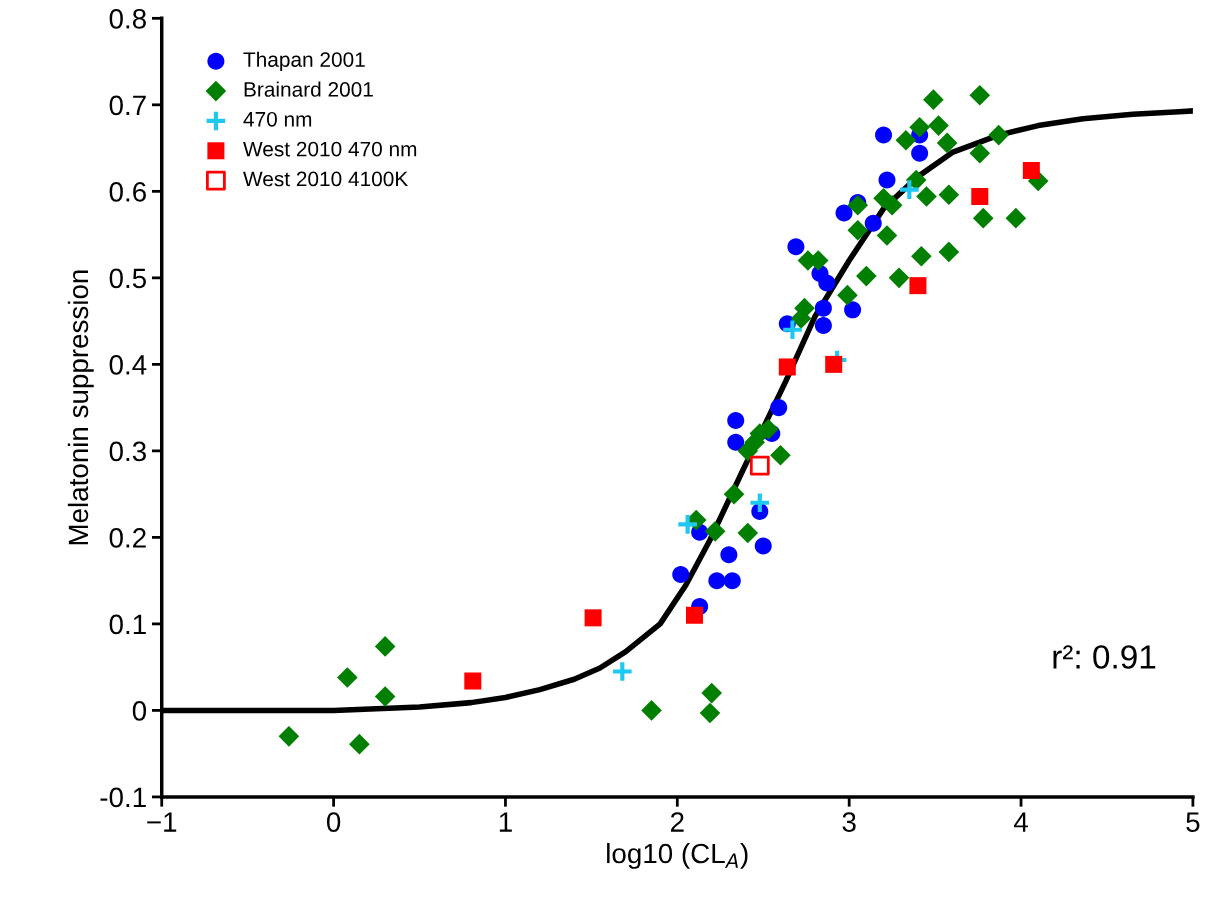 The height and width of the screenshot is (916, 1216). Describe the element at coordinates (308, 89) in the screenshot. I see `legend-label: Brainard 2001` at that location.